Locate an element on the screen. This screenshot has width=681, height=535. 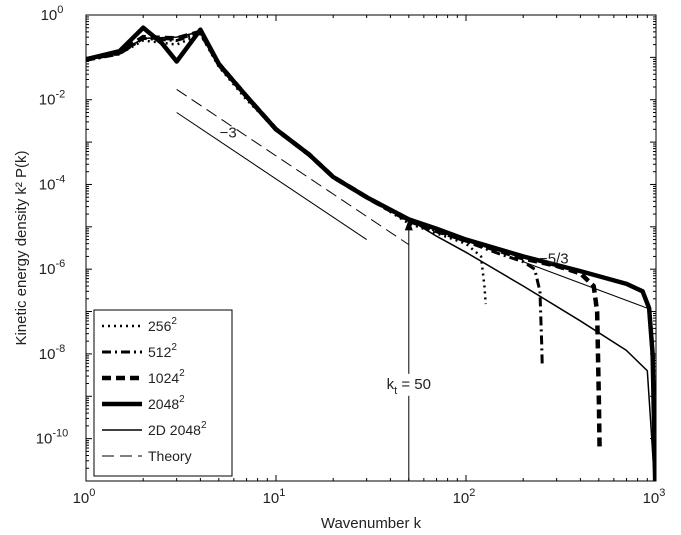
kt-label-subscript: t is located at coordinates (395, 391).